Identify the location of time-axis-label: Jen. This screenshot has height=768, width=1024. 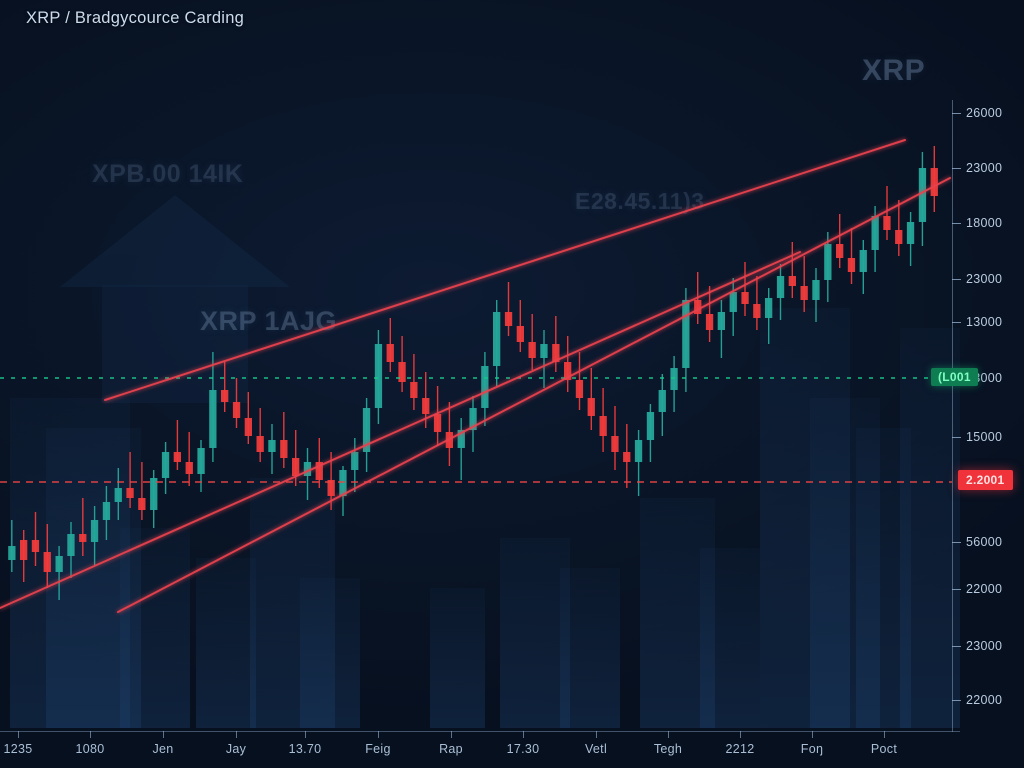
(163, 749).